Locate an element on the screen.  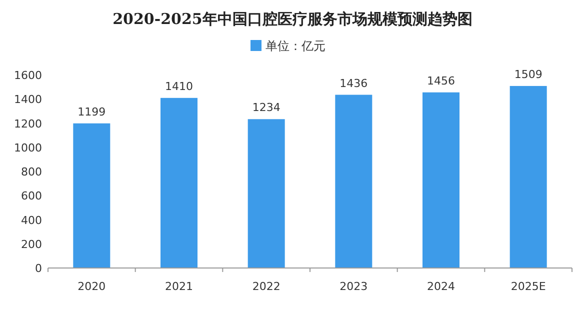
x-tick-label: 2023 is located at coordinates (354, 286).